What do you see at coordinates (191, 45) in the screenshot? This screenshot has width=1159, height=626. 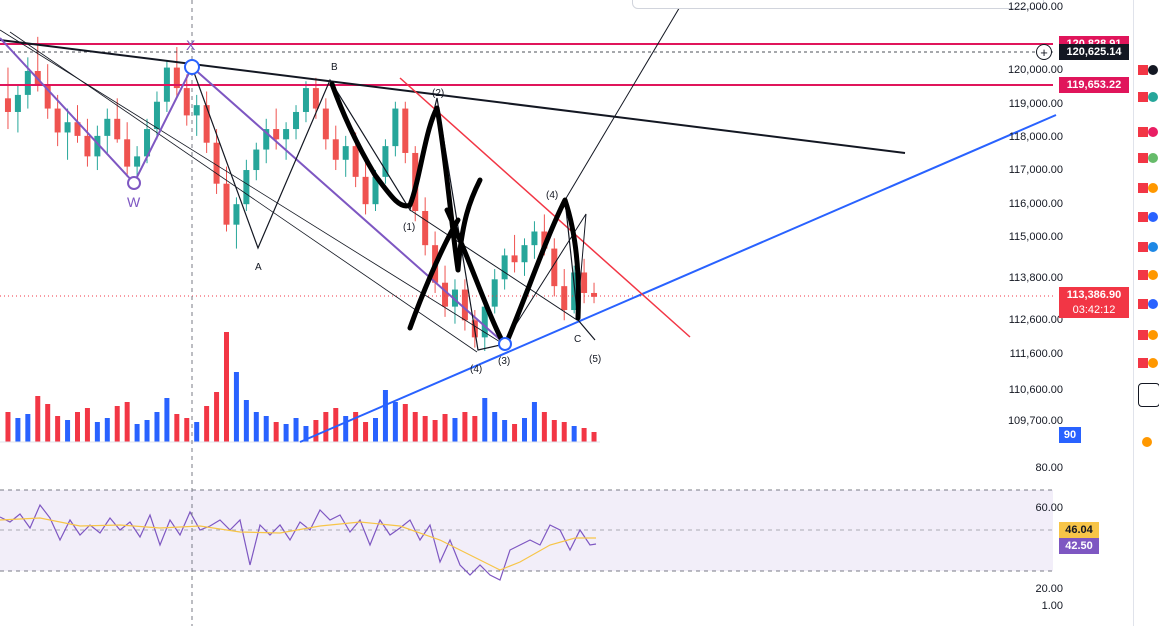 I see `wave-label-x: X` at bounding box center [191, 45].